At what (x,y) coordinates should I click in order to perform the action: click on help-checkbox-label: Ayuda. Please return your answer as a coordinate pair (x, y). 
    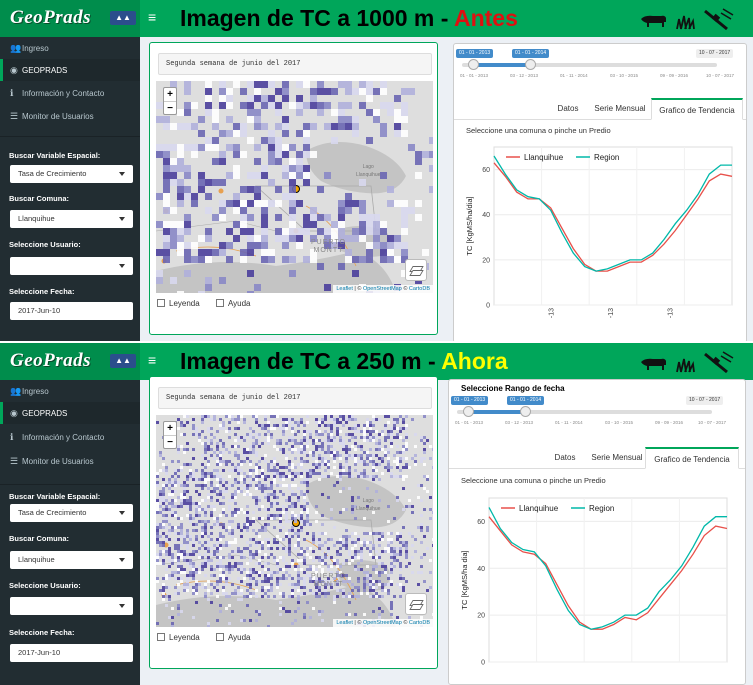
    Looking at the image, I should click on (239, 303).